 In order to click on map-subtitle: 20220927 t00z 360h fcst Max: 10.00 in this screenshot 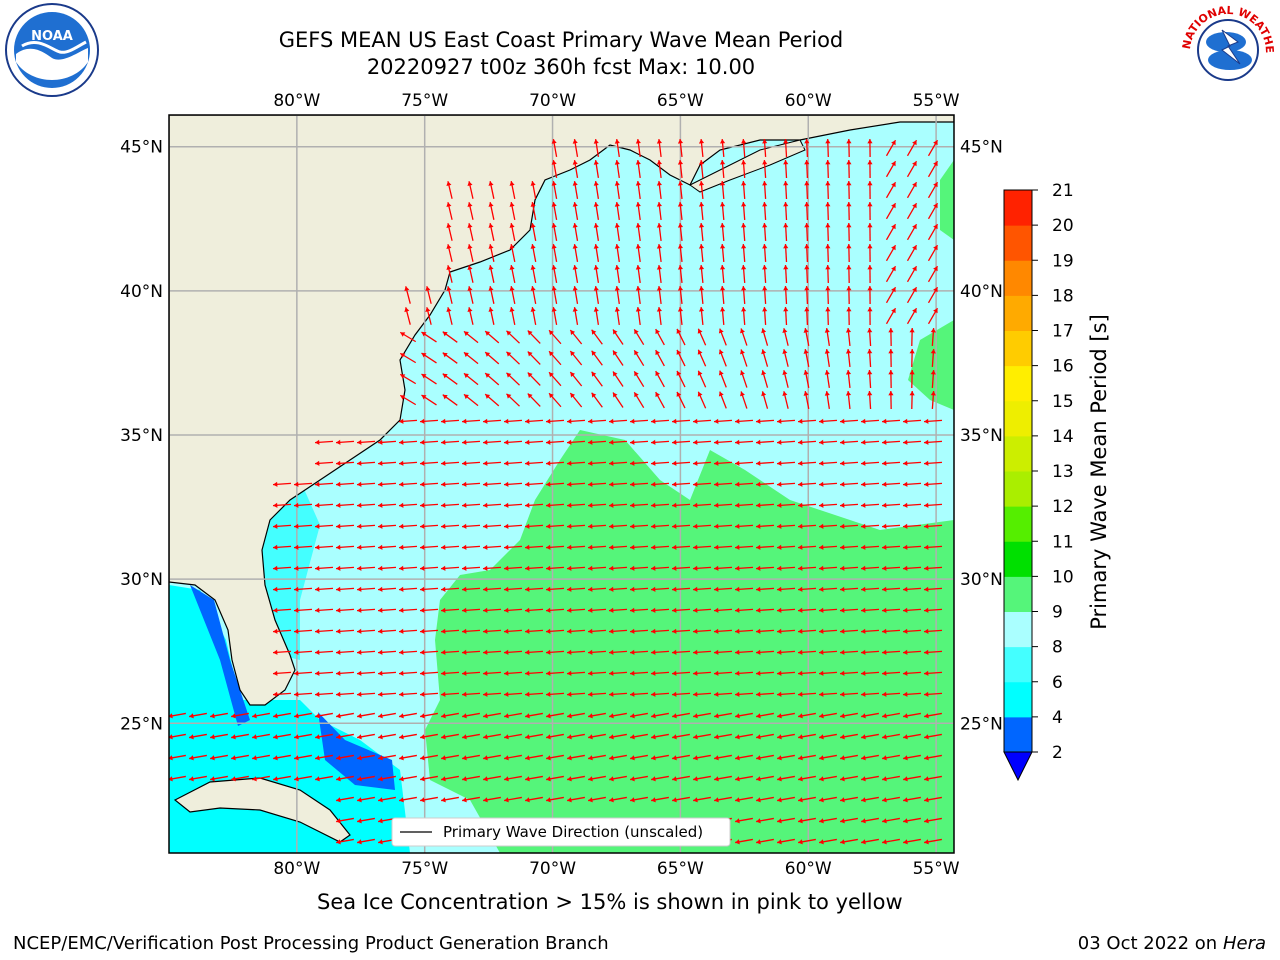, I will do `click(561, 67)`.